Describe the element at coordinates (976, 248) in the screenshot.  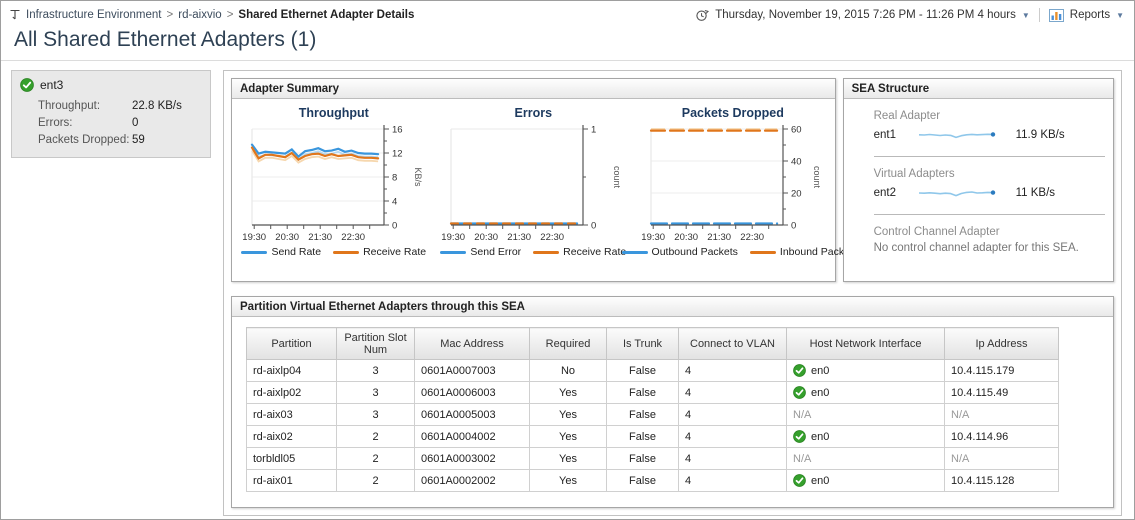
I see `sea-section-message: No control channel adapter for this SEA.` at that location.